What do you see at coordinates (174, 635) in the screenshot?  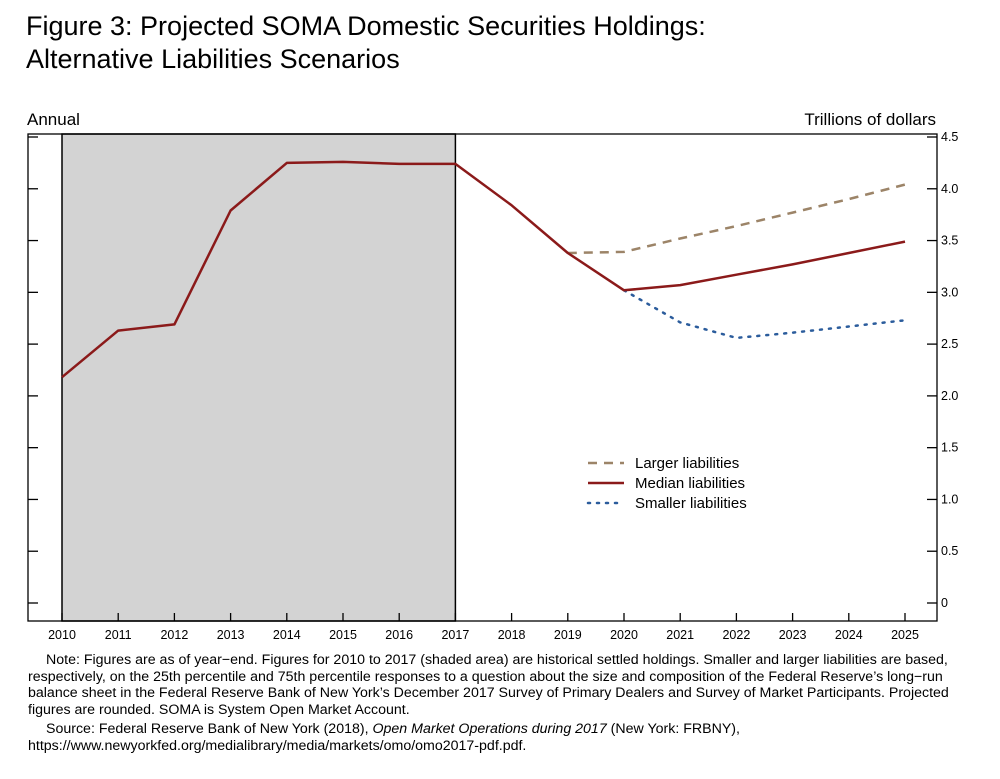 I see `x-tick-label: 2012` at bounding box center [174, 635].